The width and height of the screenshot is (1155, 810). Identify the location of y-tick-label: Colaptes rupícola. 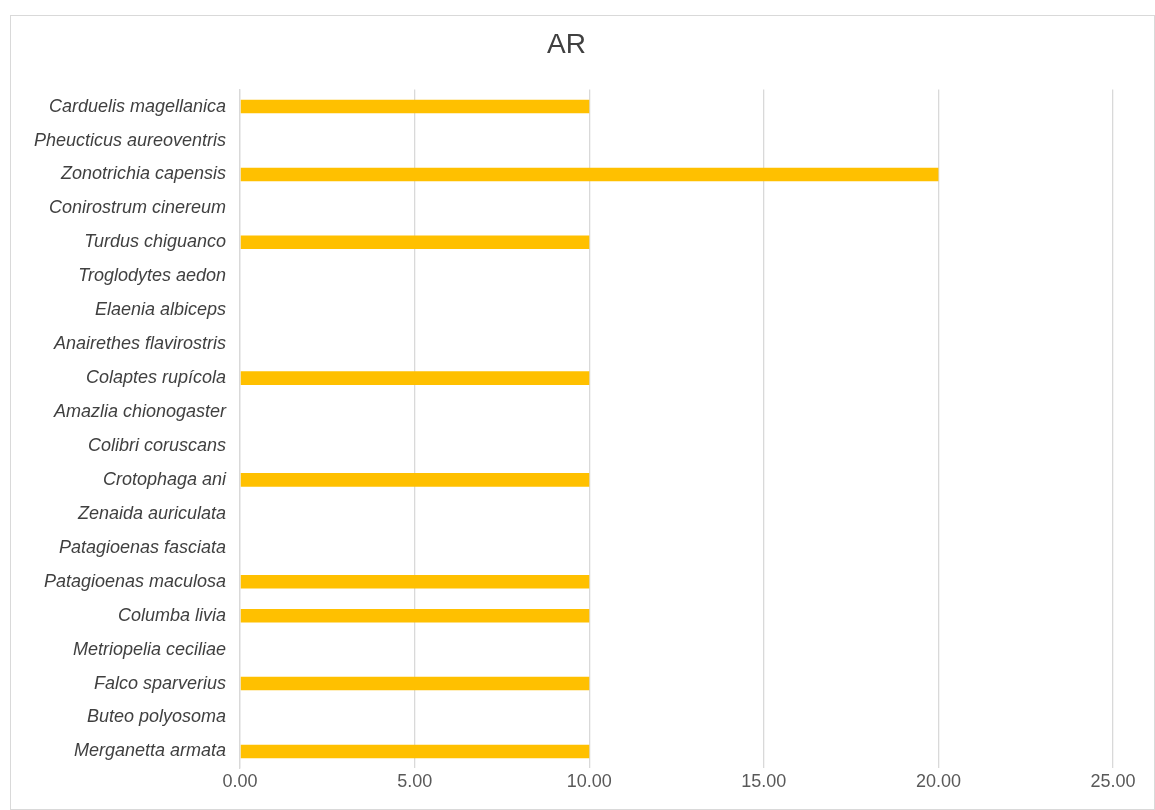
(156, 377).